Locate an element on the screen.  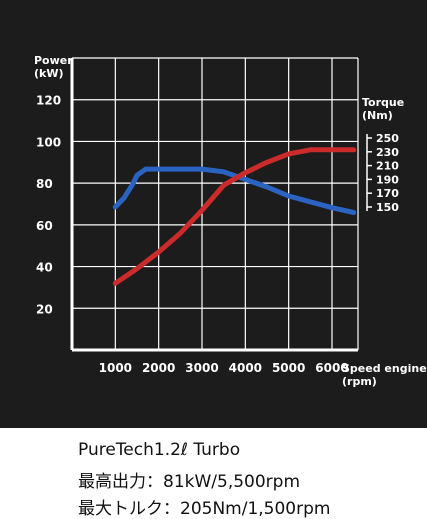
x-tick-label: 6000 is located at coordinates (331, 368).